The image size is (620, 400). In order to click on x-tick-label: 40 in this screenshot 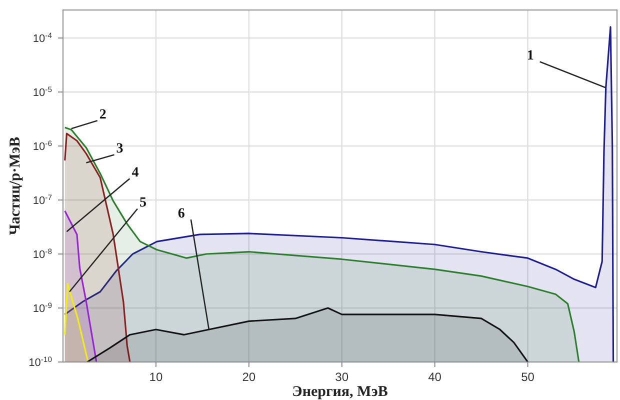, I will do `click(435, 377)`.